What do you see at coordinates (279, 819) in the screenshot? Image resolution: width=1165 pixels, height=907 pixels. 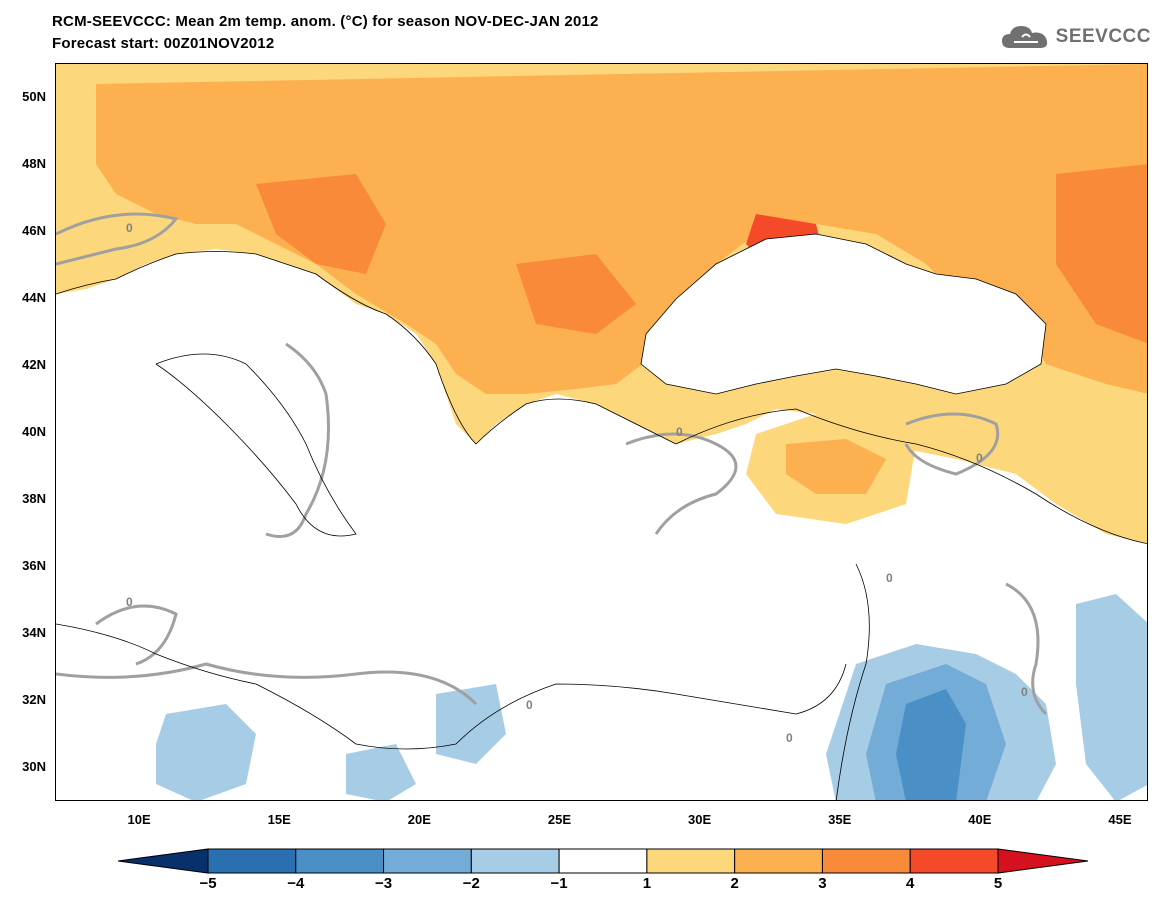 I see `longitude-label: 15E` at bounding box center [279, 819].